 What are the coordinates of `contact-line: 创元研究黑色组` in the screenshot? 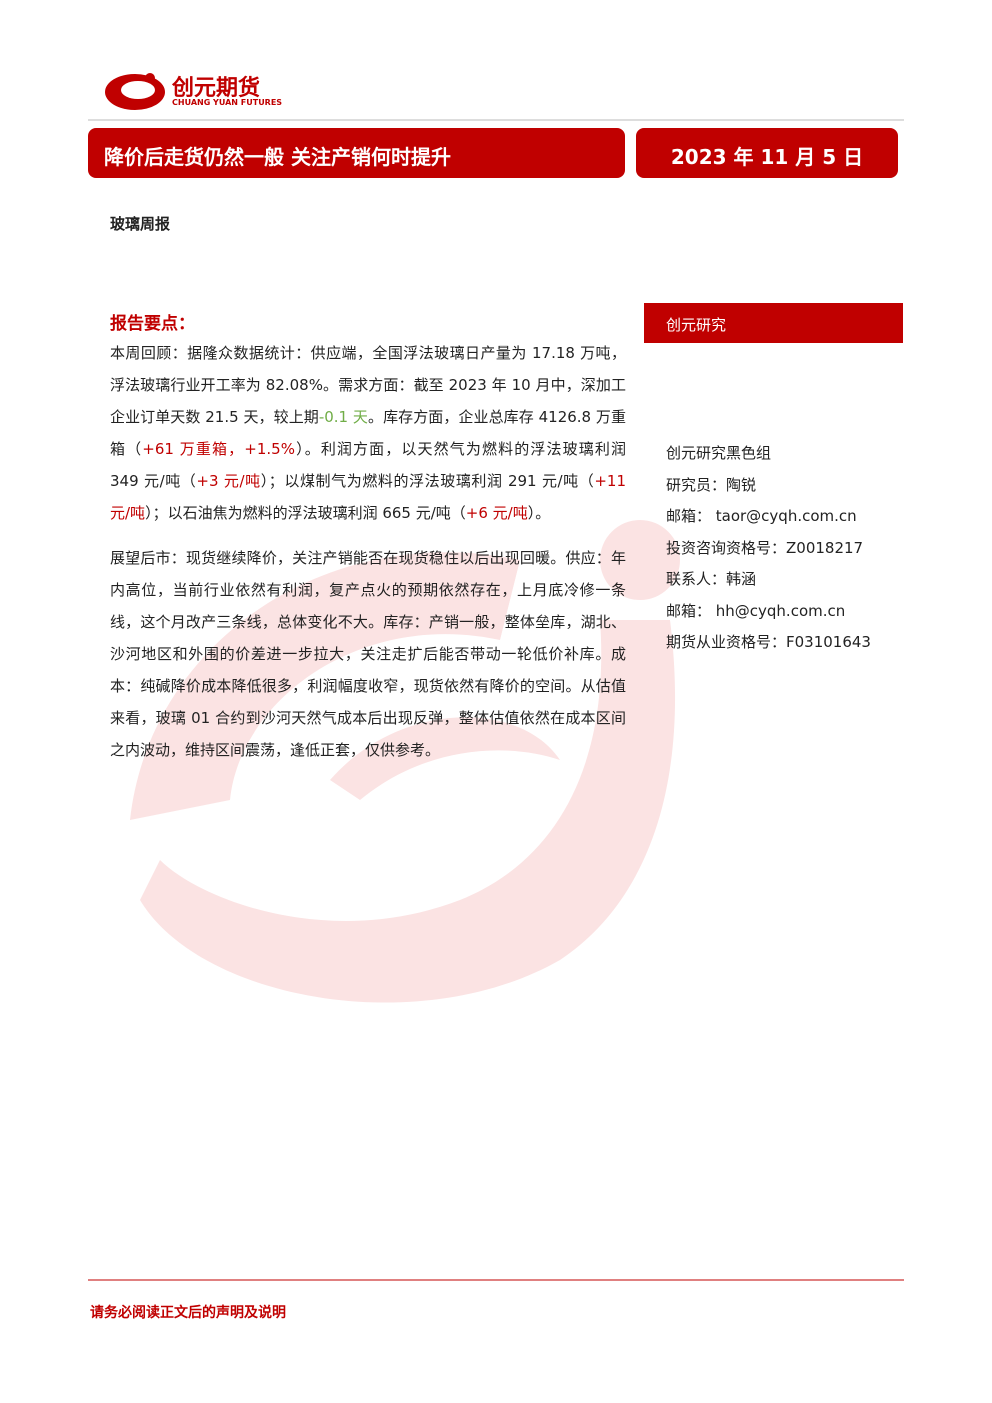 It's located at (719, 453).